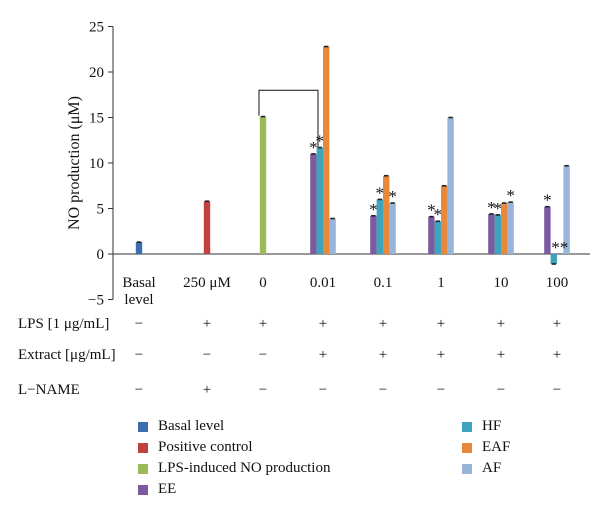 This screenshot has width=600, height=524. What do you see at coordinates (138, 283) in the screenshot?
I see `x-tick-label: Basal` at bounding box center [138, 283].